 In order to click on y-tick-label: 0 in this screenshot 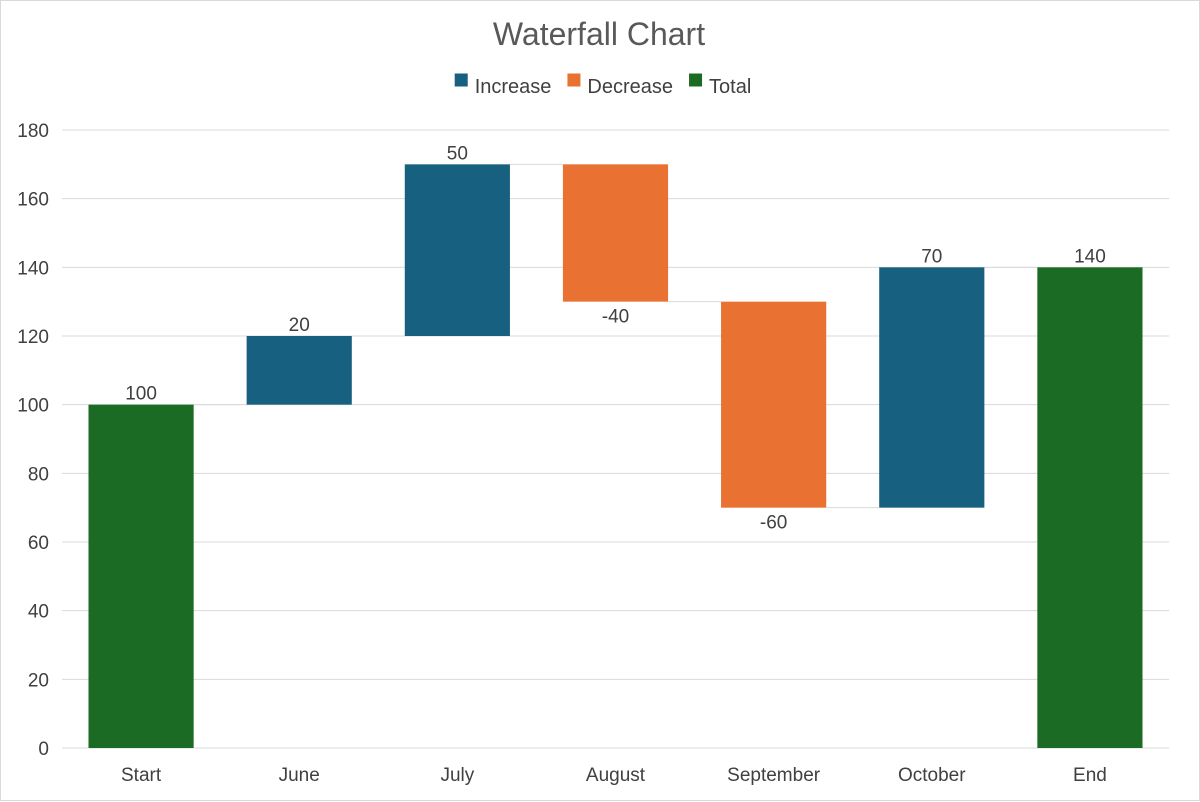, I will do `click(43, 749)`.